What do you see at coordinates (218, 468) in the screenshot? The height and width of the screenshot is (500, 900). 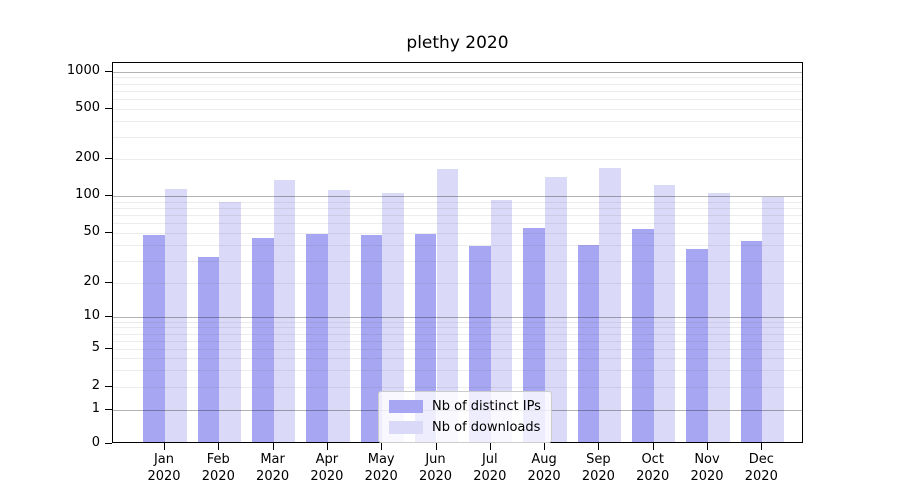 I see `xtick-label-feb: Feb 2020` at bounding box center [218, 468].